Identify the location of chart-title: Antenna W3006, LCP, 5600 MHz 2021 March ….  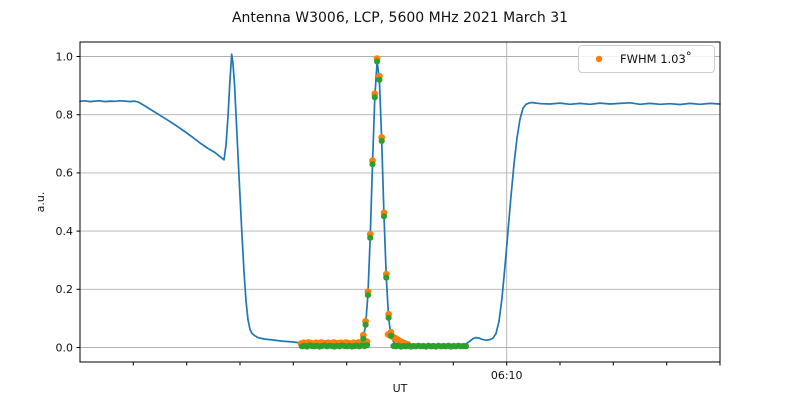
(400, 18).